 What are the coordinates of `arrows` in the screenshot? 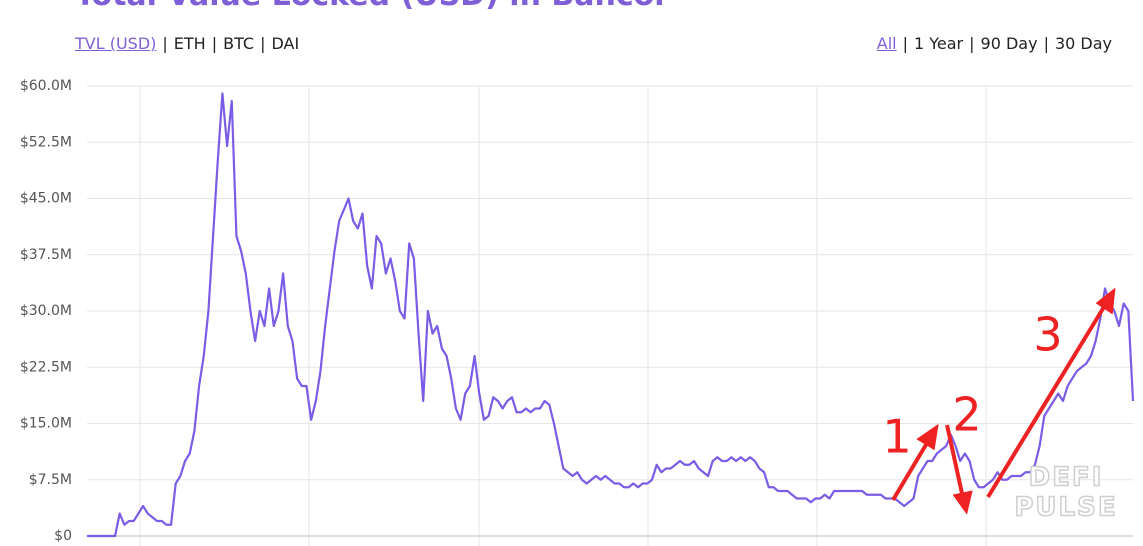 It's located at (1003, 401).